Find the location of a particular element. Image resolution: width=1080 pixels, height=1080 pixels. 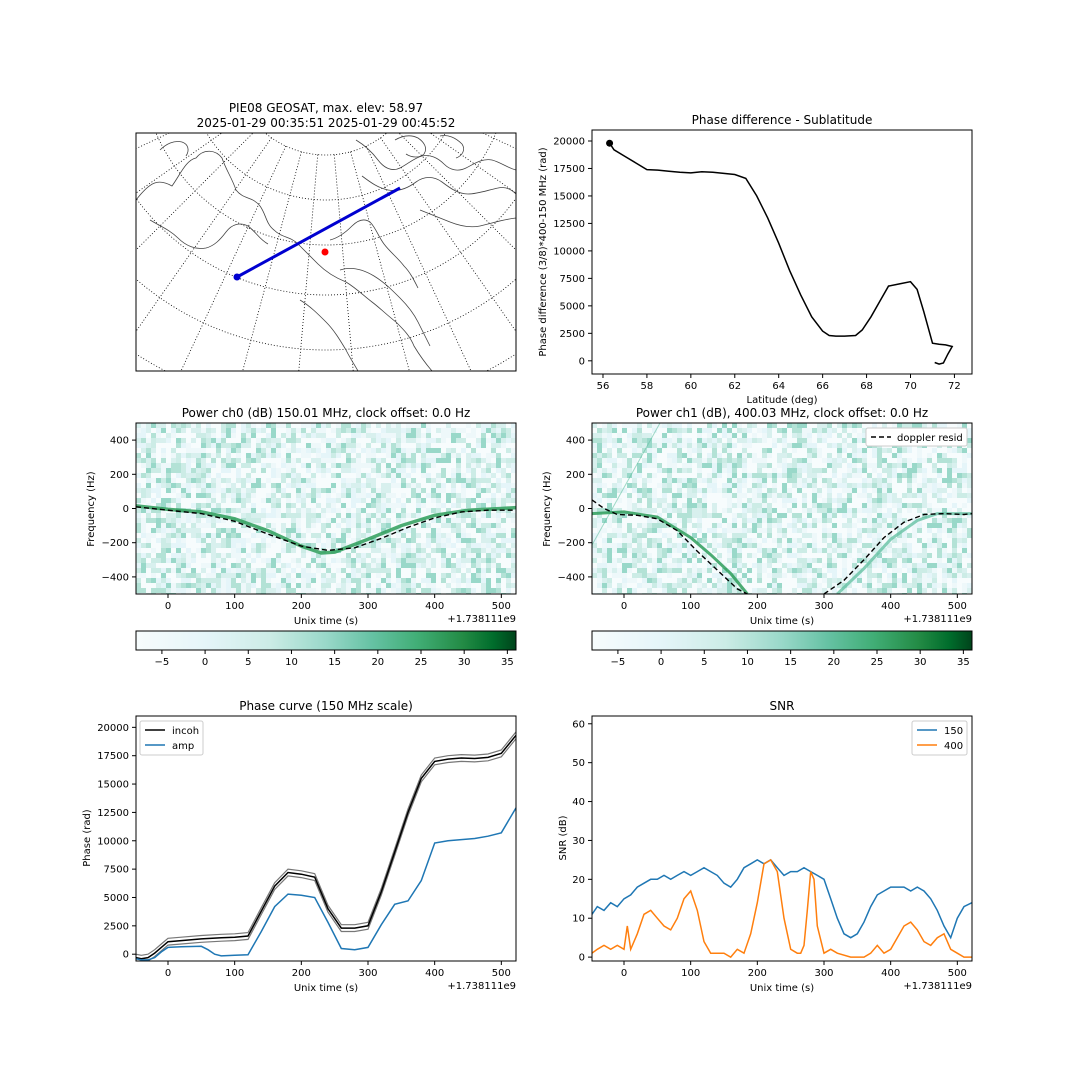

phase-curve-ytick-label: 15000 is located at coordinates (113, 785).